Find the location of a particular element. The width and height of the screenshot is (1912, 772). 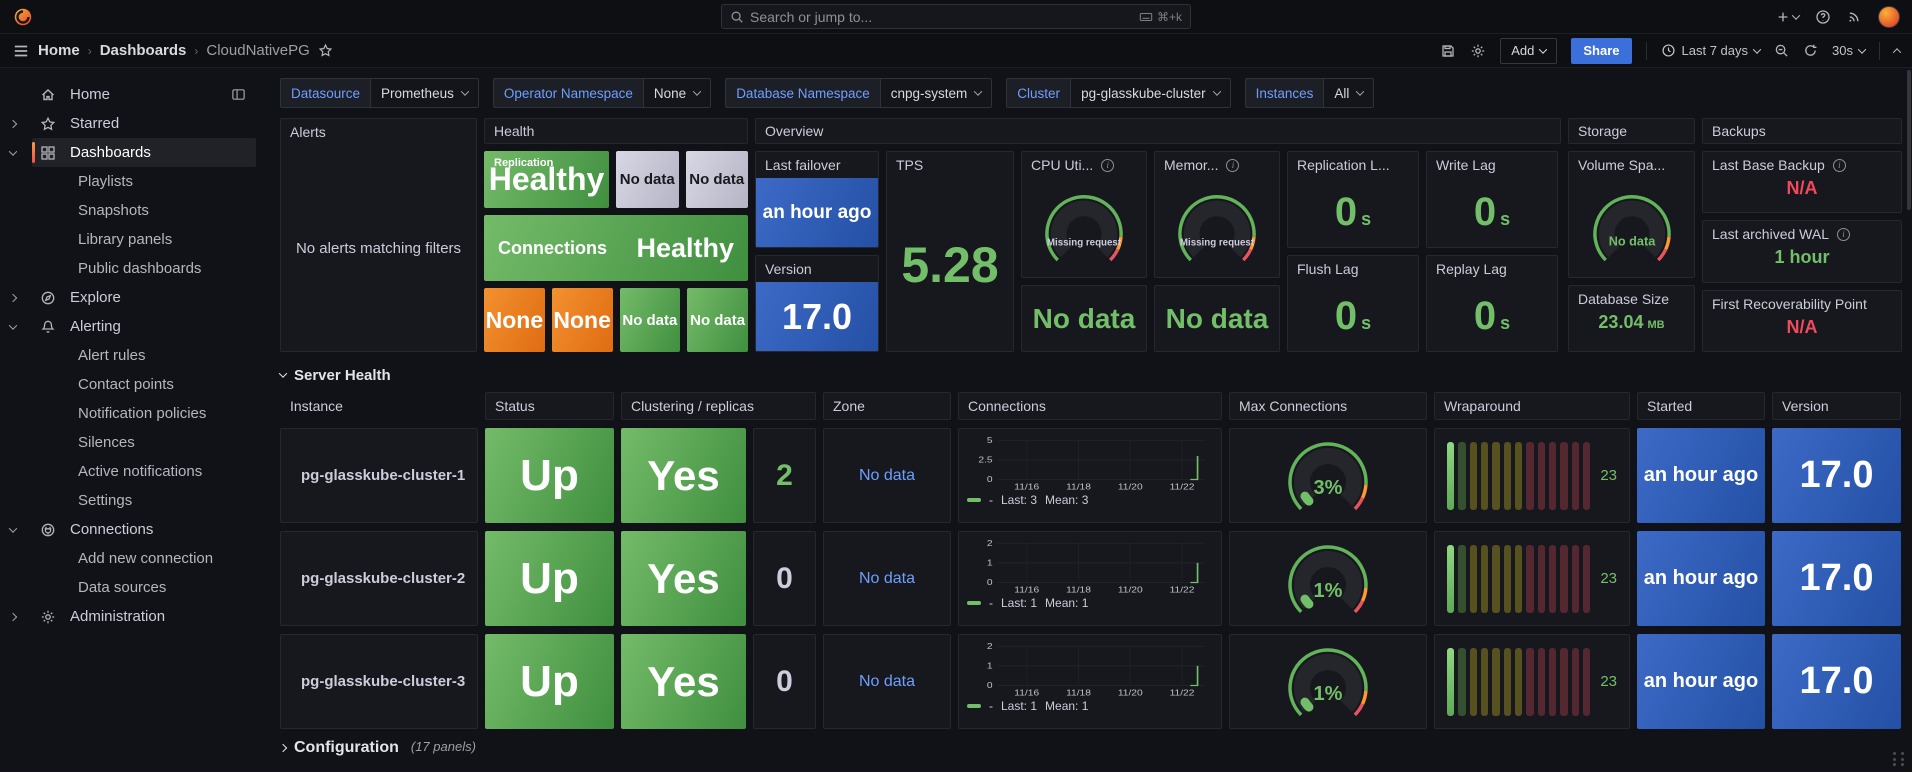

sidebar-item-notification-policies: Notification policies is located at coordinates (142, 413).